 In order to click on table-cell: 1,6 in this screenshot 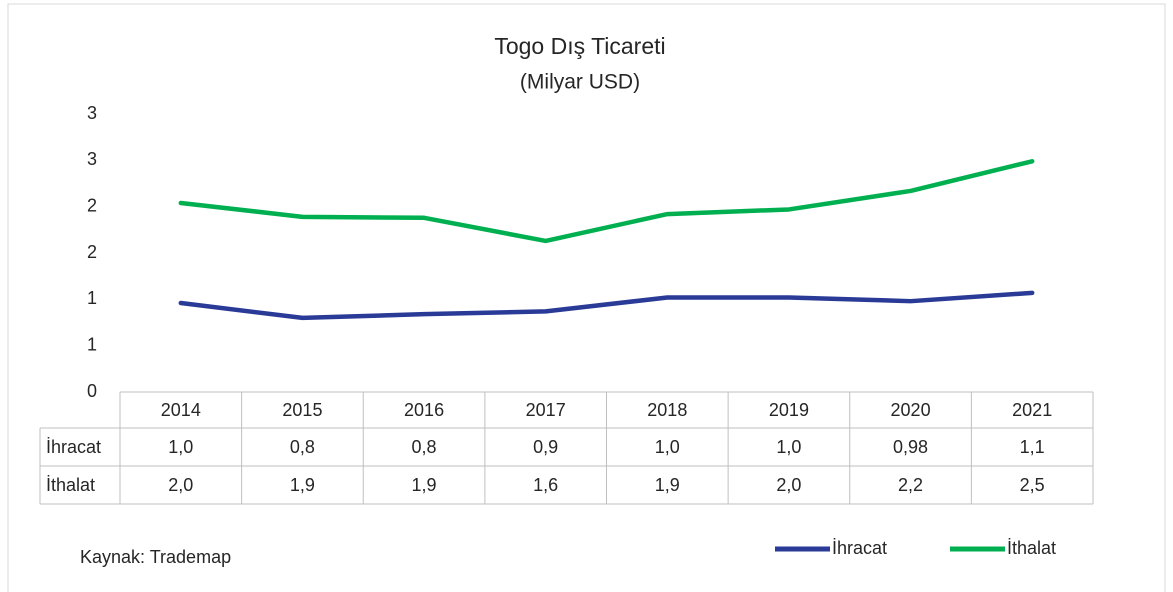, I will do `click(545, 485)`.